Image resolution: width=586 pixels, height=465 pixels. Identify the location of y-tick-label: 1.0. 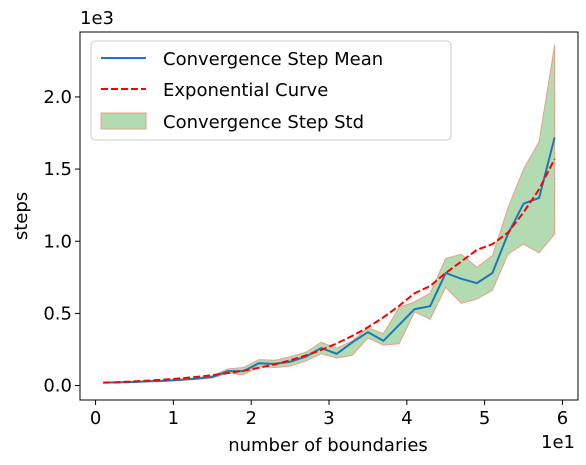
(57, 241).